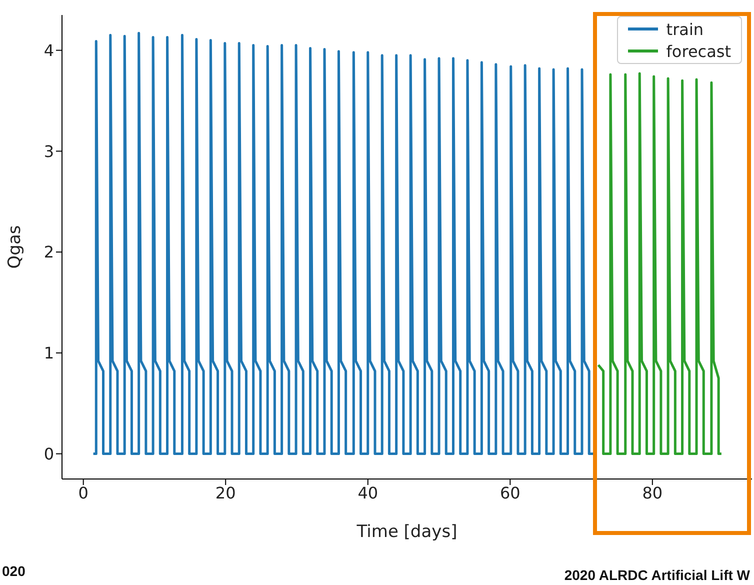 The width and height of the screenshot is (754, 585). I want to click on y-tick-label: 0, so click(49, 454).